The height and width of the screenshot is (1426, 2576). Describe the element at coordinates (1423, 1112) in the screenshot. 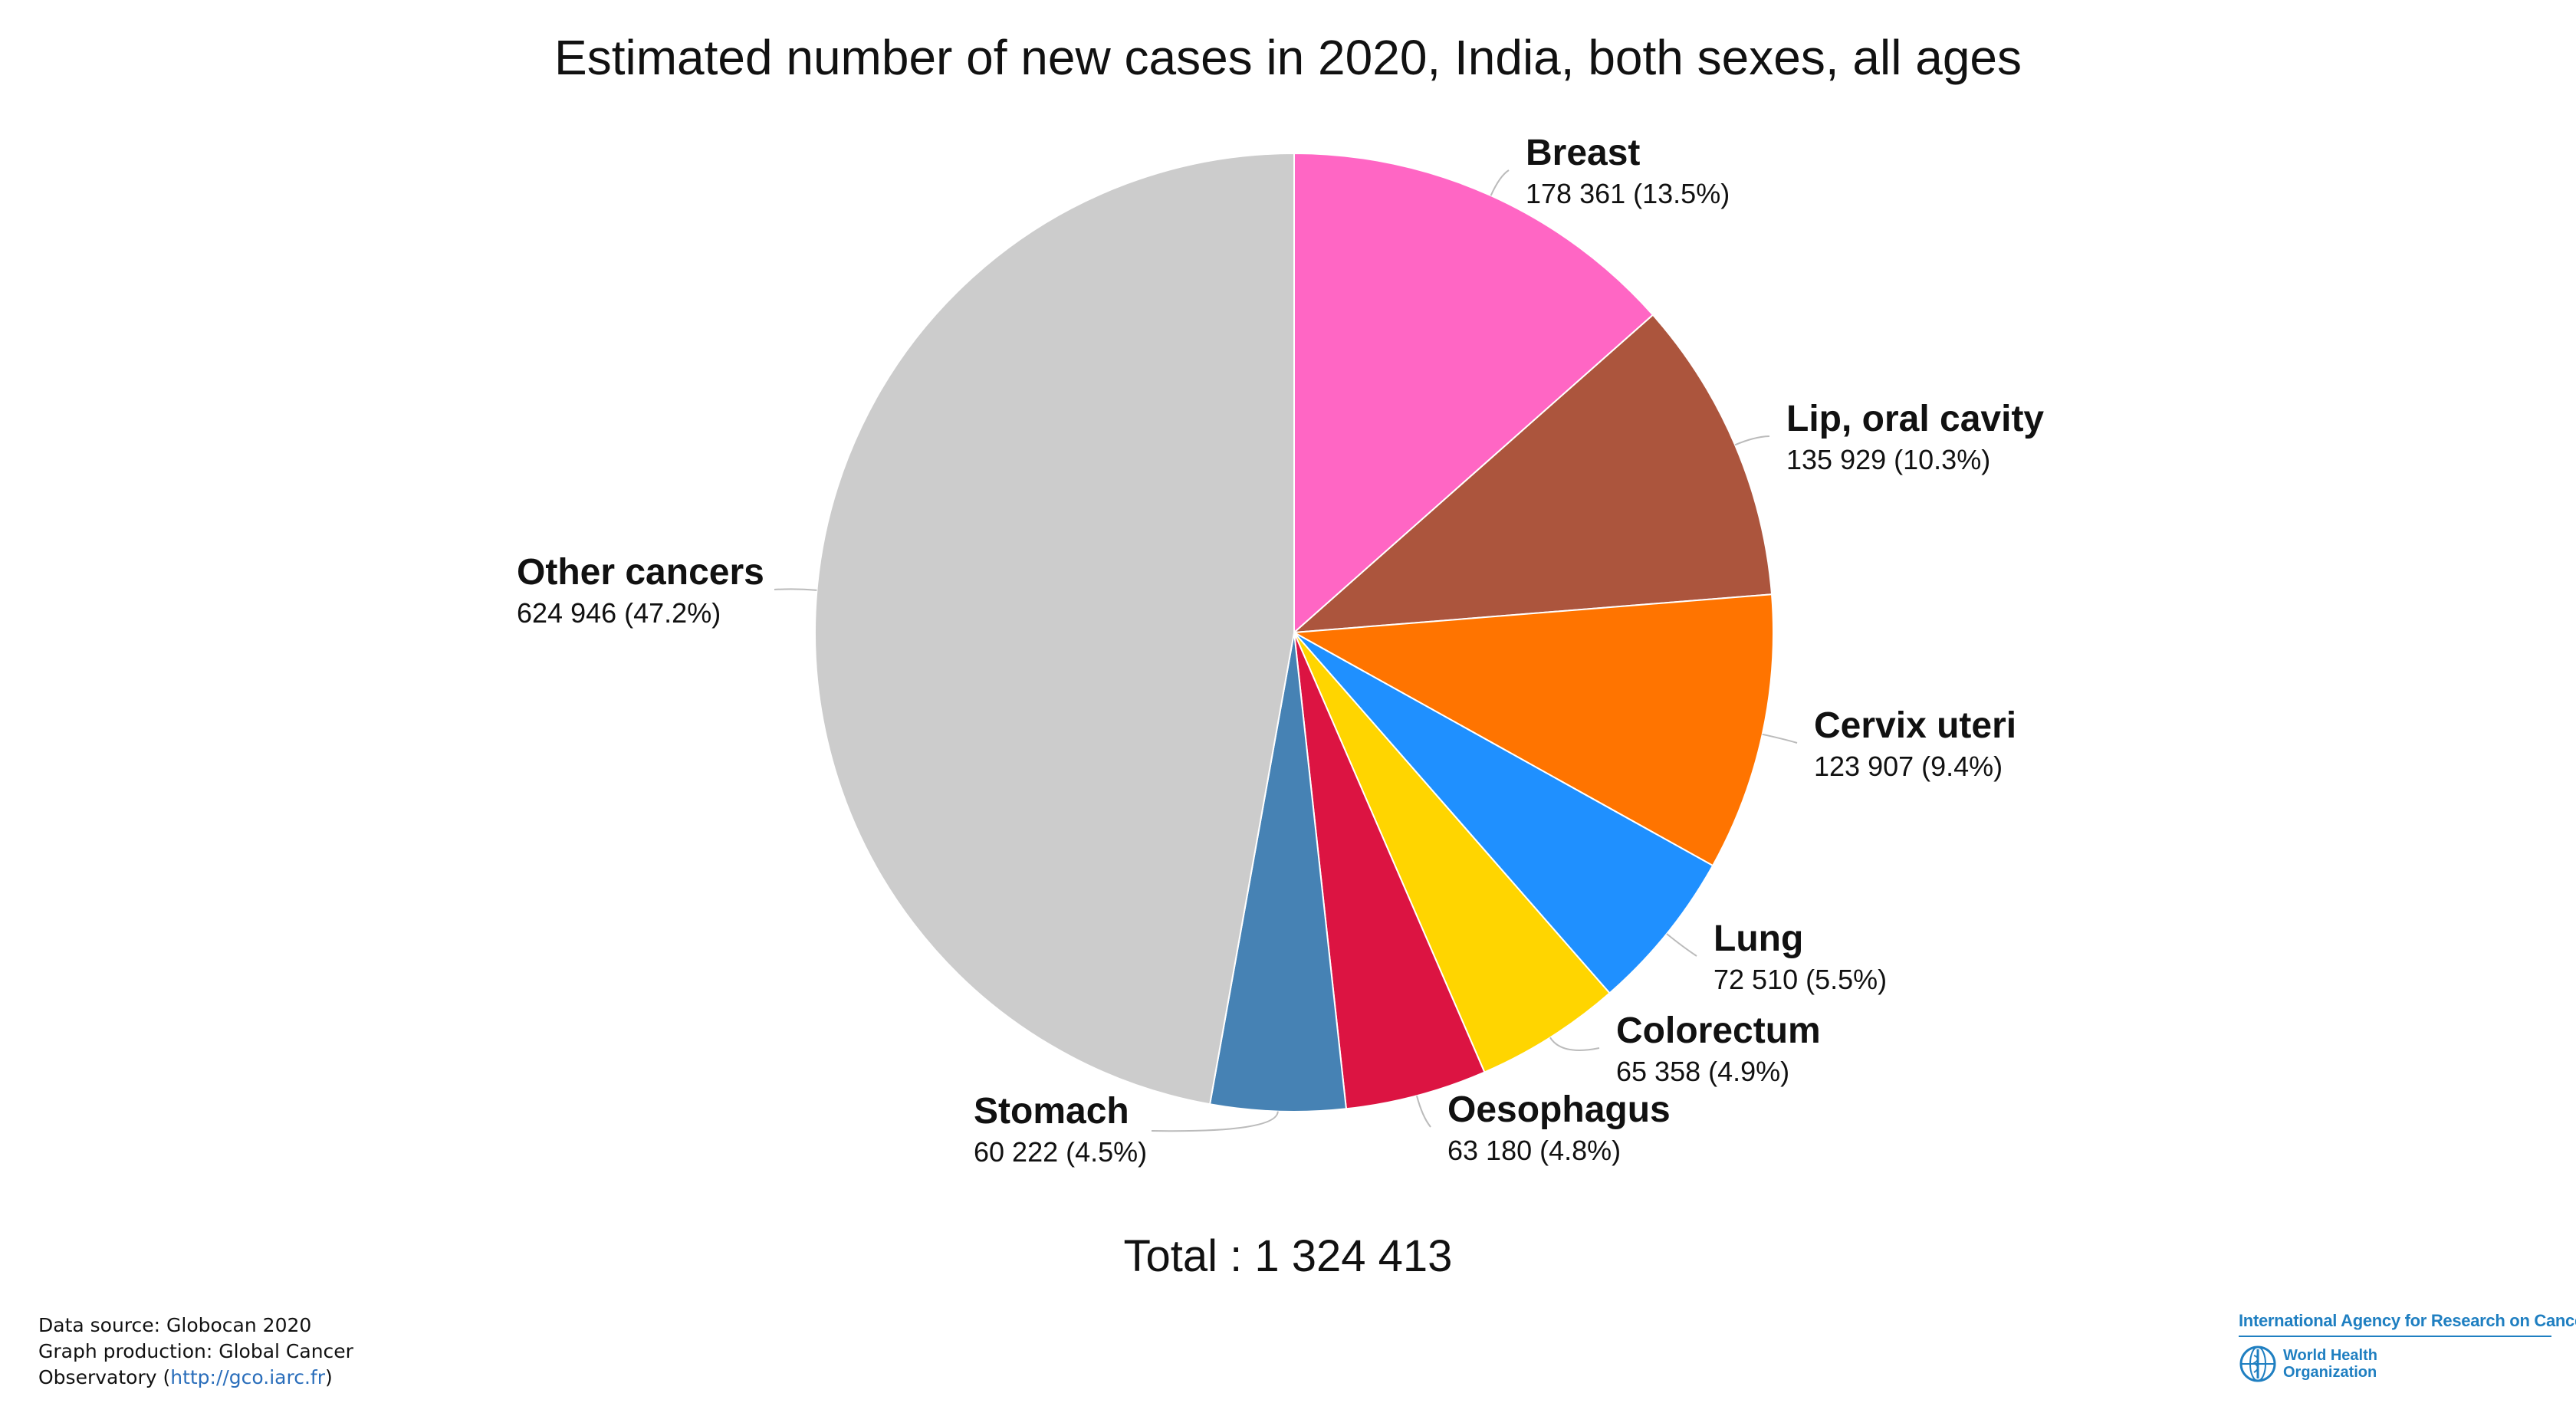

I see `leader-line-oesophagus` at that location.